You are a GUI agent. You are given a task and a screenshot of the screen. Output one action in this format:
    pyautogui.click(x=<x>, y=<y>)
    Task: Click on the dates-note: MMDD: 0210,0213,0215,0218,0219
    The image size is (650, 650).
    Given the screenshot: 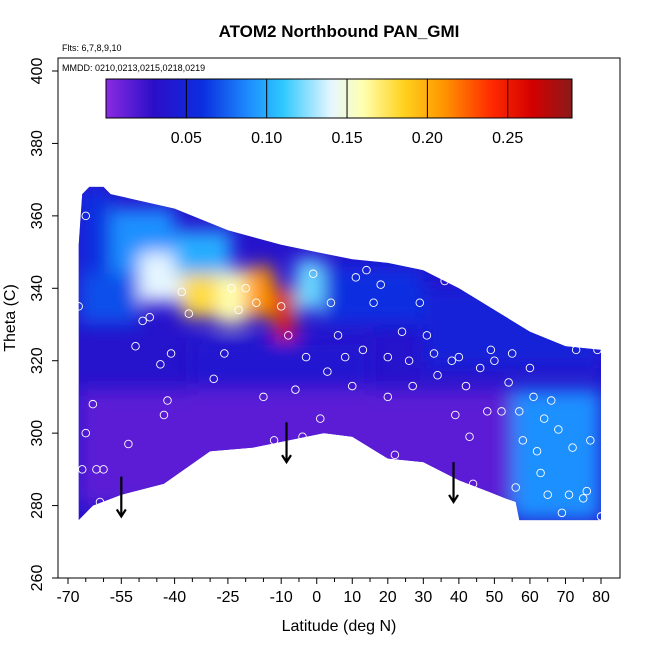 What is the action you would take?
    pyautogui.click(x=133, y=68)
    